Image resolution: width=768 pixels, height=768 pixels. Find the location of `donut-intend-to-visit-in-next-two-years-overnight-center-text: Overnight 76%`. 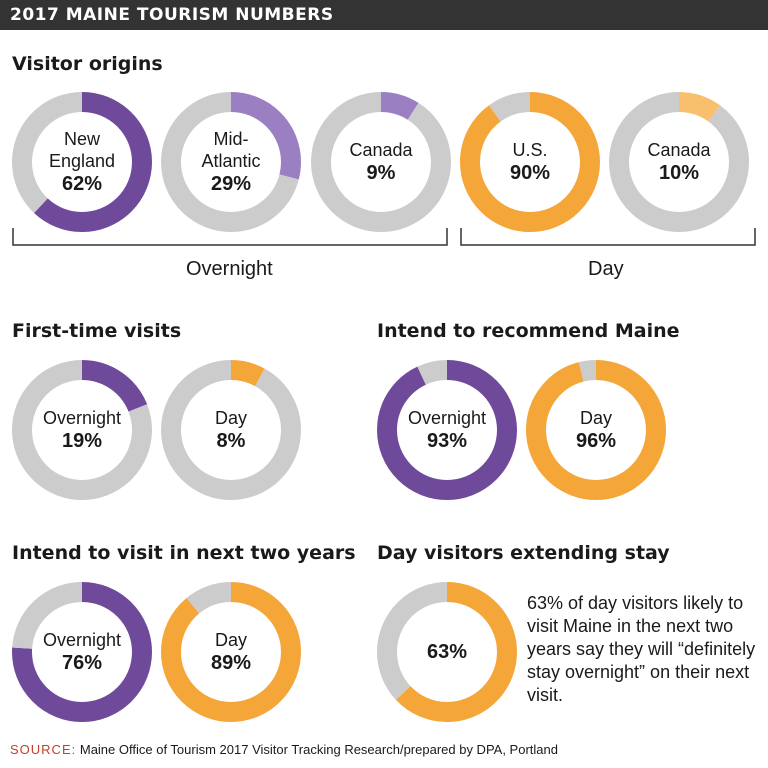

donut-intend-to-visit-in-next-two-years-overnight-center-text: Overnight 76% is located at coordinates (82, 652).